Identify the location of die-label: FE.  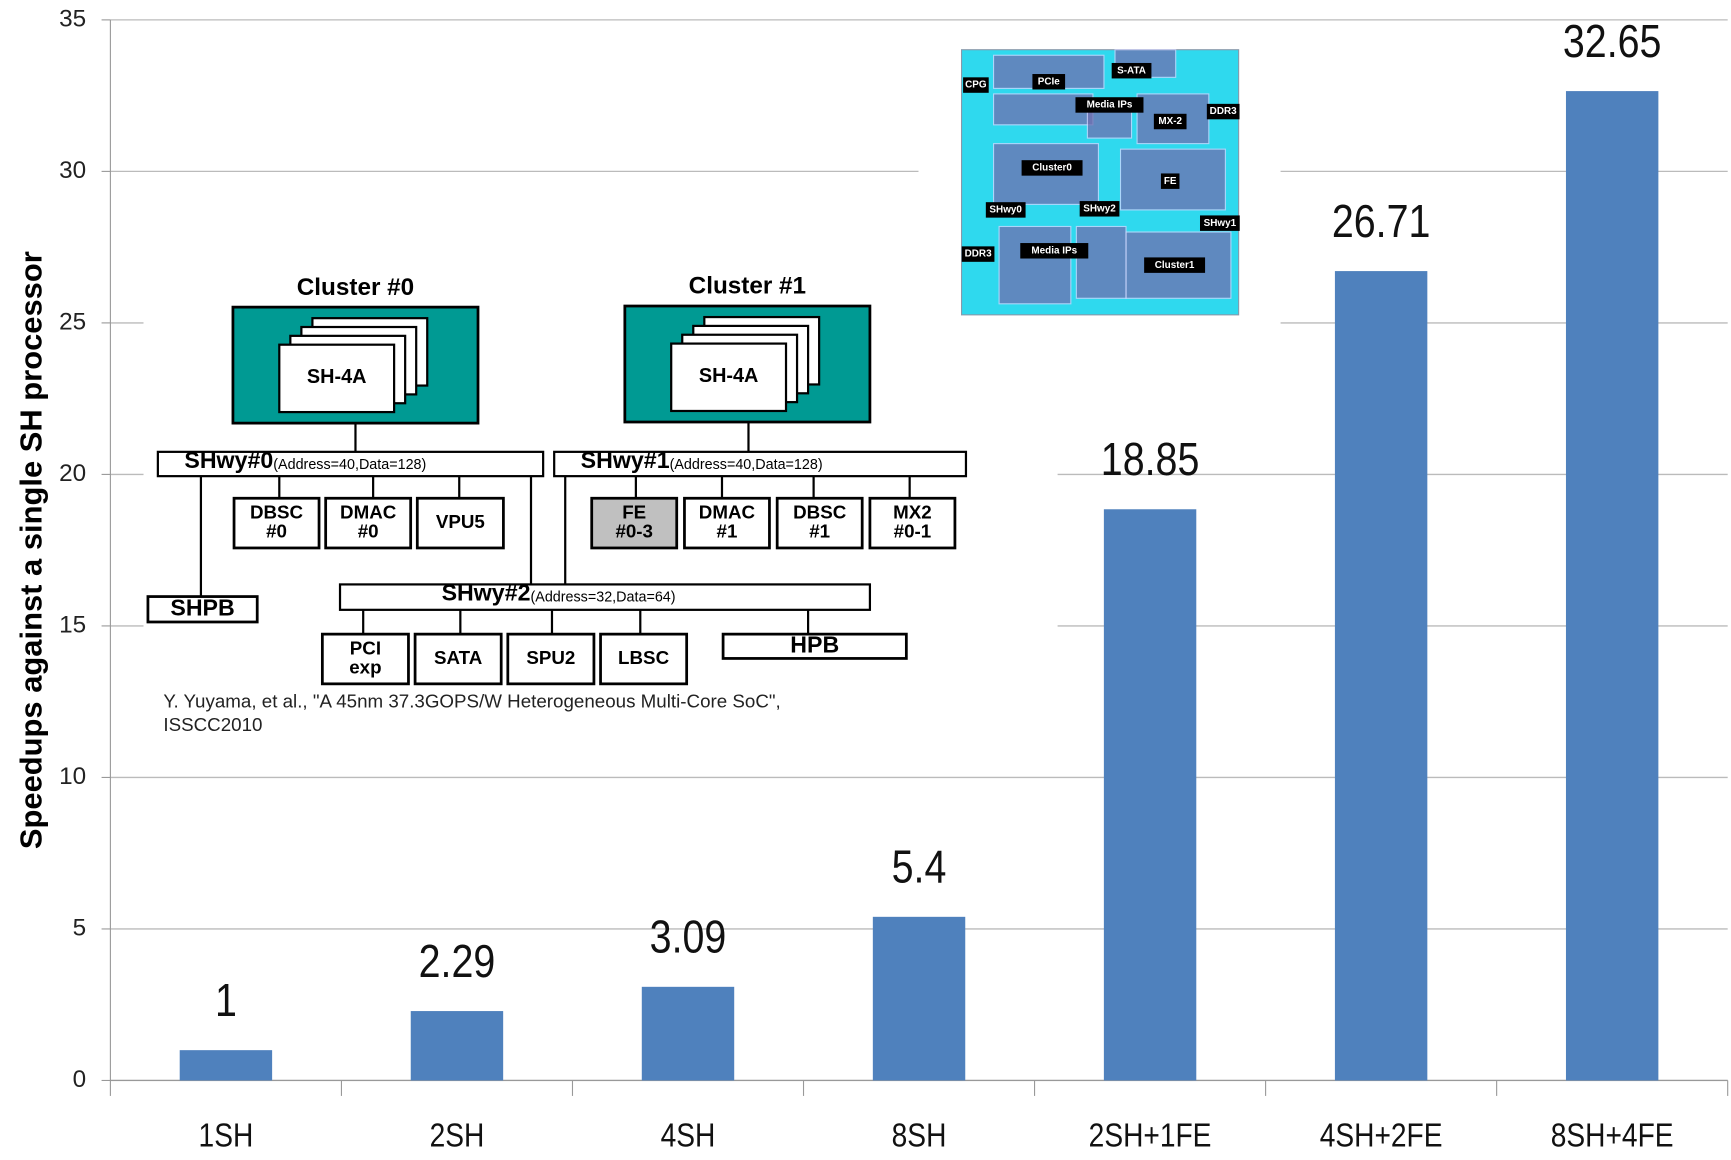
(1170, 181).